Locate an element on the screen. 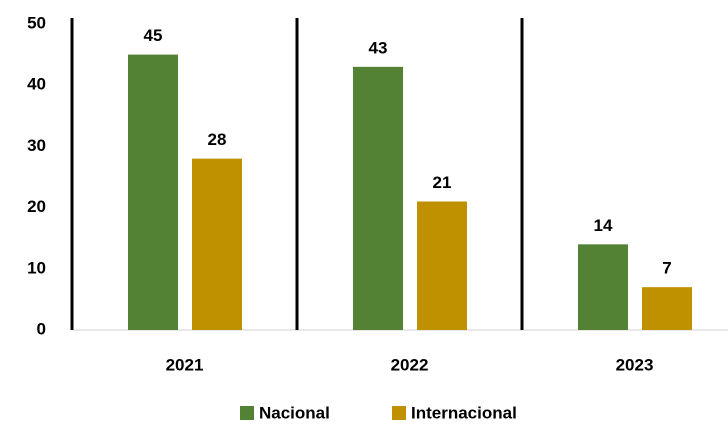 The image size is (728, 432). data-label: 45 is located at coordinates (153, 35).